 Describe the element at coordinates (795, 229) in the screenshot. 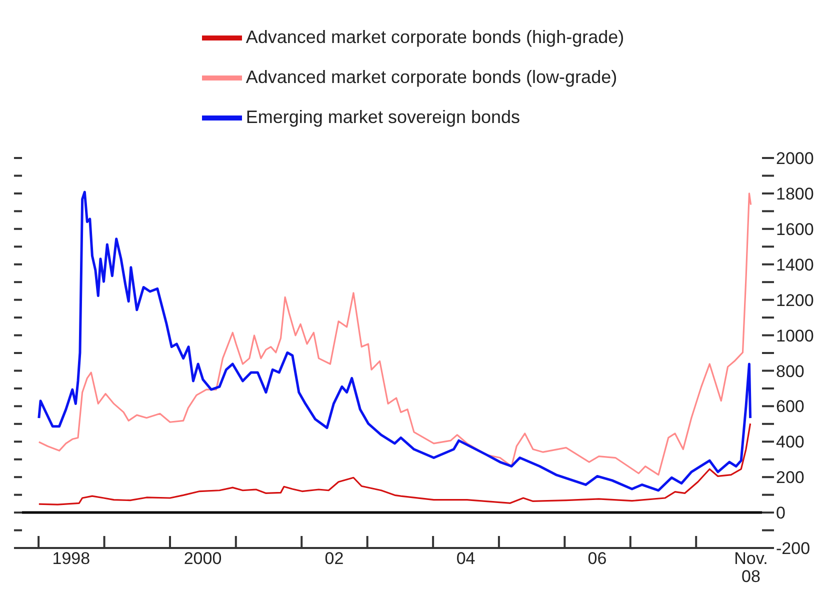

I see `y-tick-label: 1600` at that location.